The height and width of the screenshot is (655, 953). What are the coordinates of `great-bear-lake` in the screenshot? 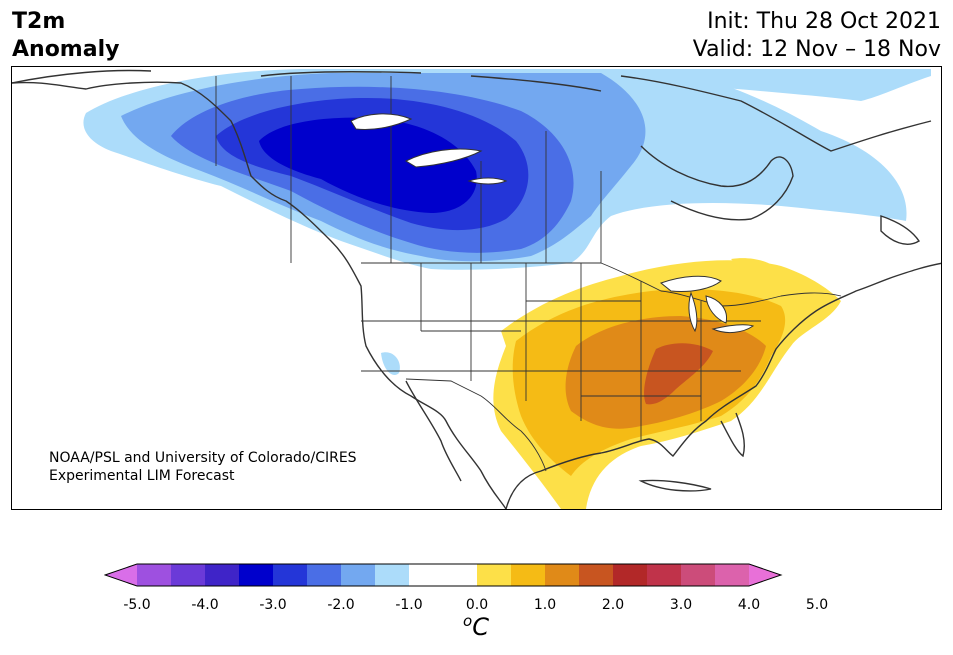 It's located at (381, 121).